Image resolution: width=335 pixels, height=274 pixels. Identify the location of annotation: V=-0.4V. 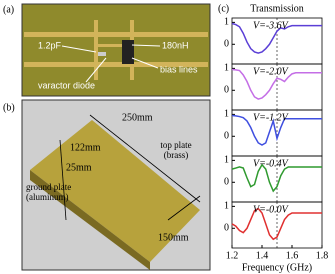
(271, 163).